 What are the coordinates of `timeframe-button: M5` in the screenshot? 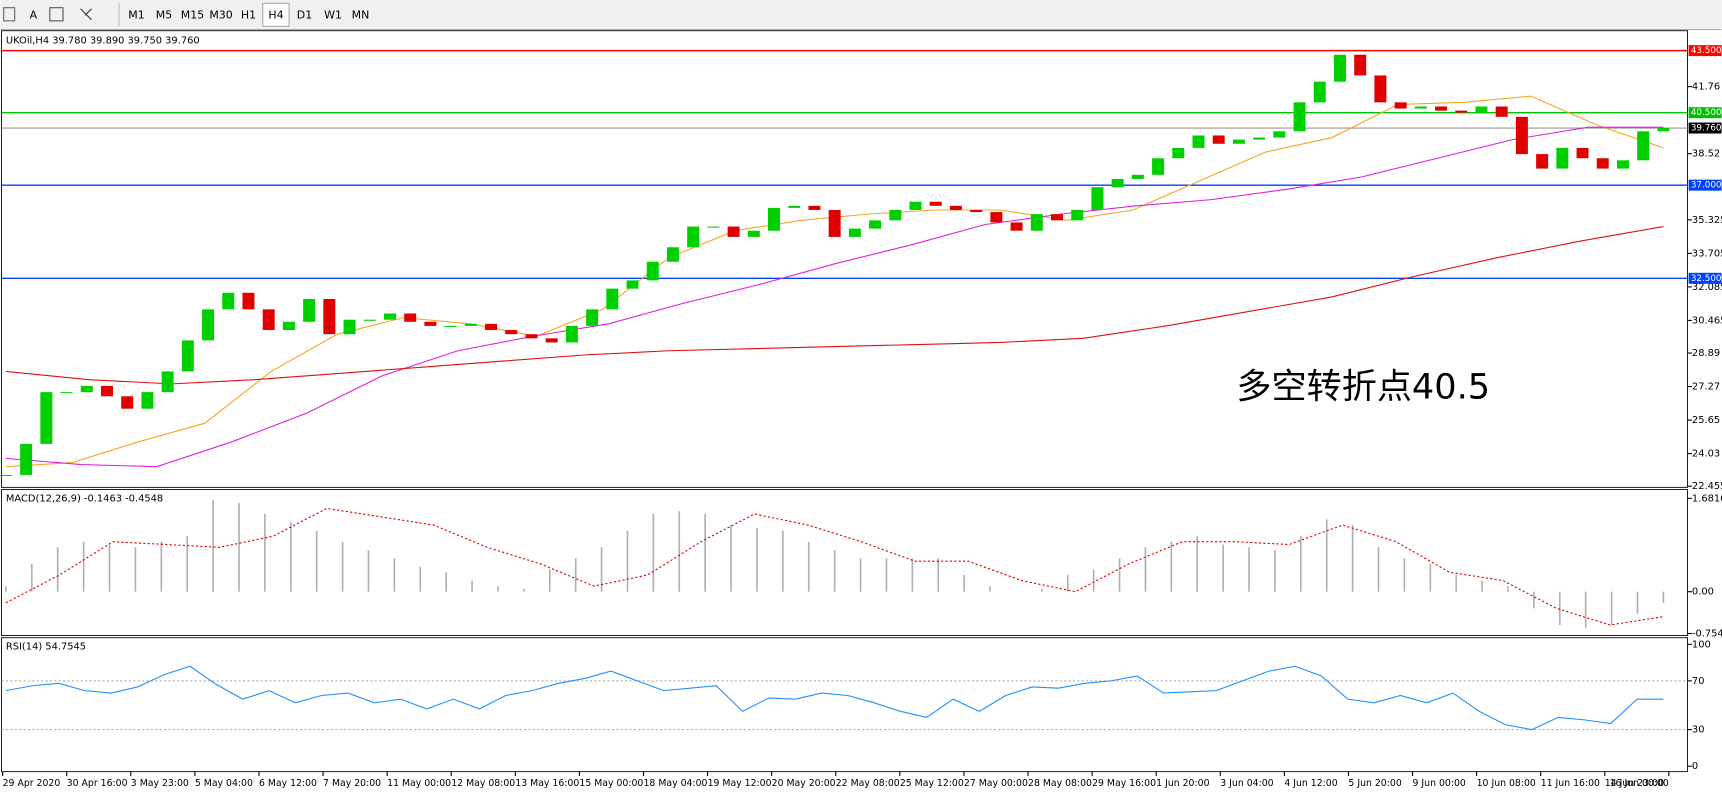 It's located at (164, 14).